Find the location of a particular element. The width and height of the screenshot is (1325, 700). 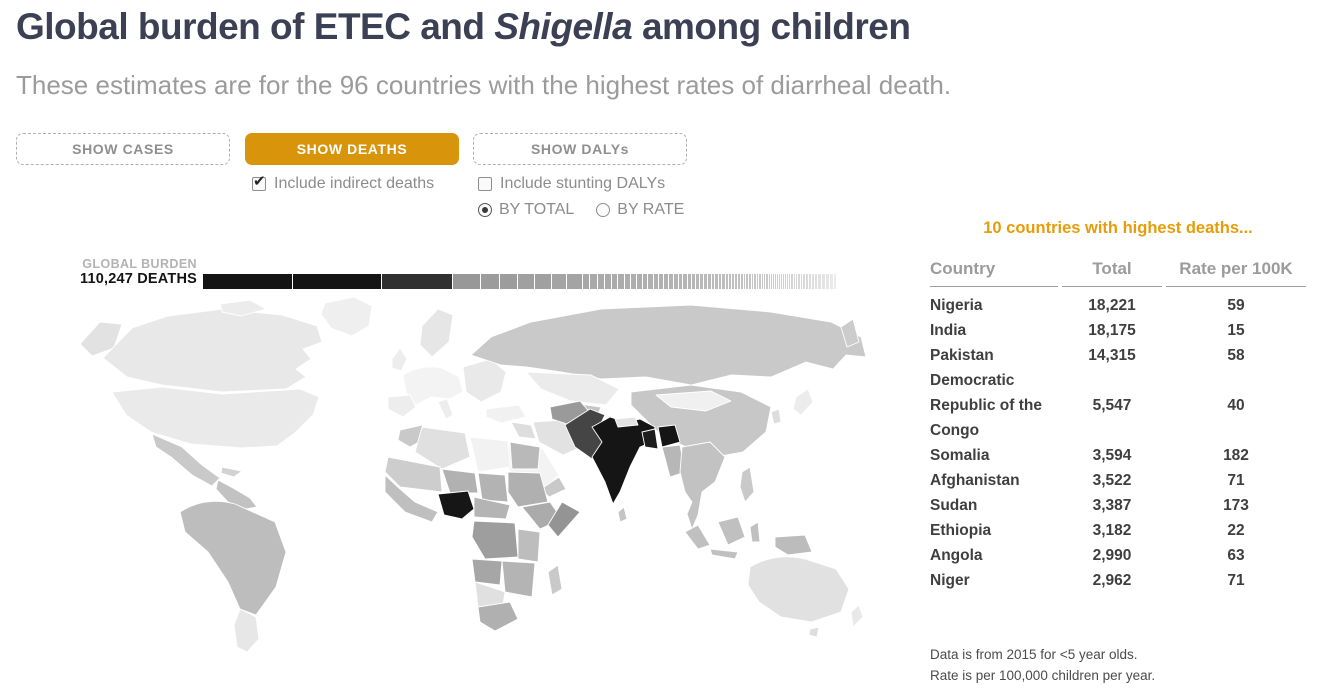

rate-cell: 15 is located at coordinates (1236, 330).